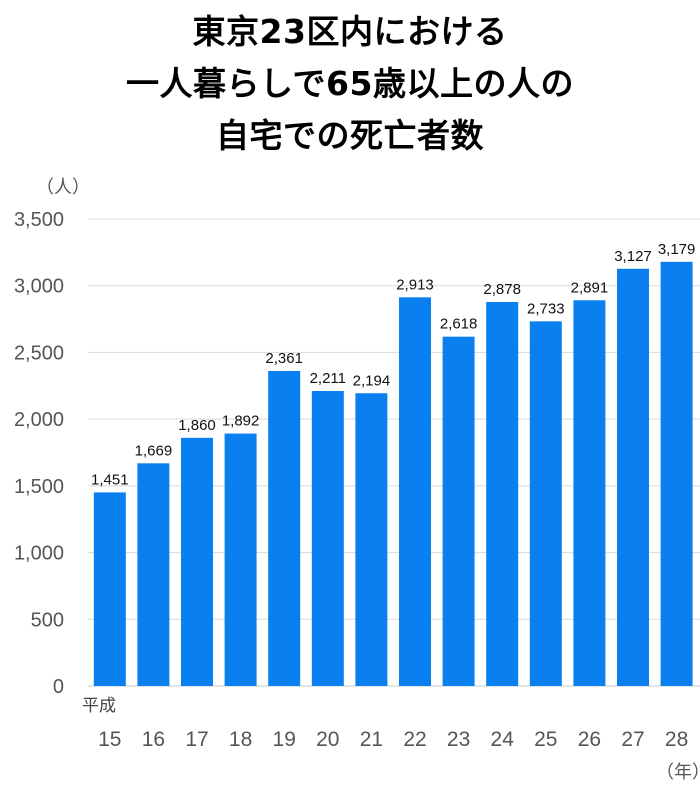 This screenshot has height=791, width=700. Describe the element at coordinates (350, 31) in the screenshot. I see `title-line-1: 東京23区内における` at that location.